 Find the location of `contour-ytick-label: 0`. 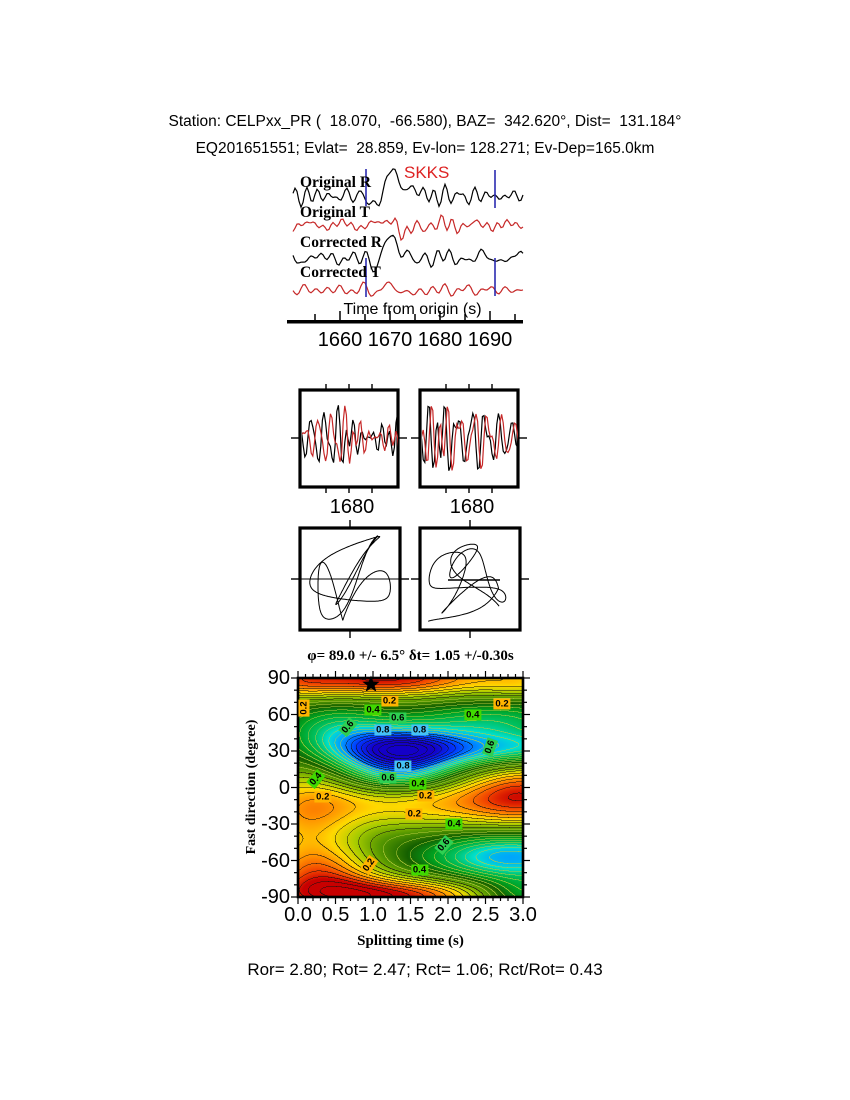

contour-ytick-label: 0 is located at coordinates (284, 787).